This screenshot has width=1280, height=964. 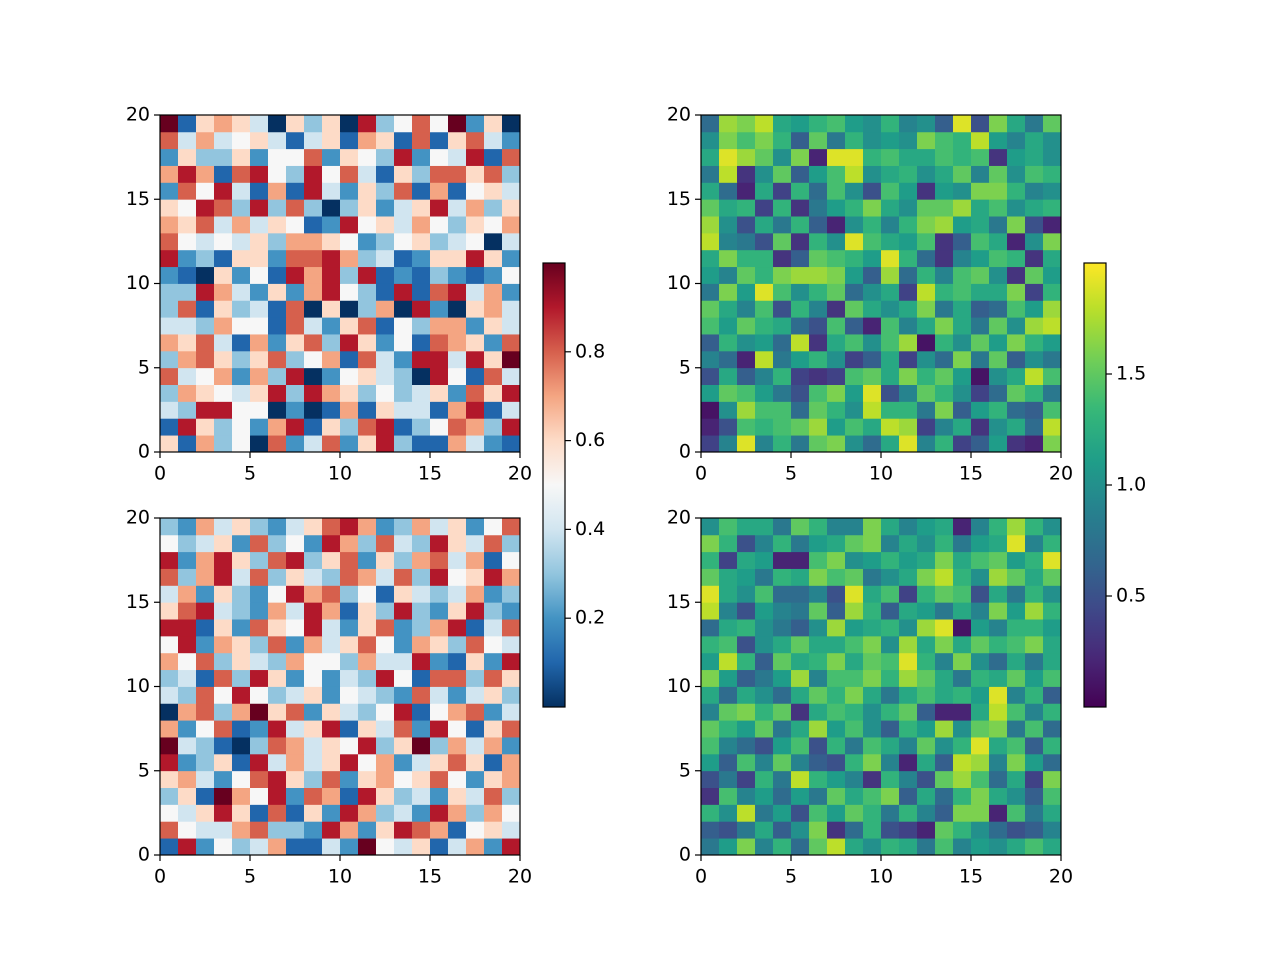 What do you see at coordinates (144, 770) in the screenshot?
I see `y-tick-label: 5` at bounding box center [144, 770].